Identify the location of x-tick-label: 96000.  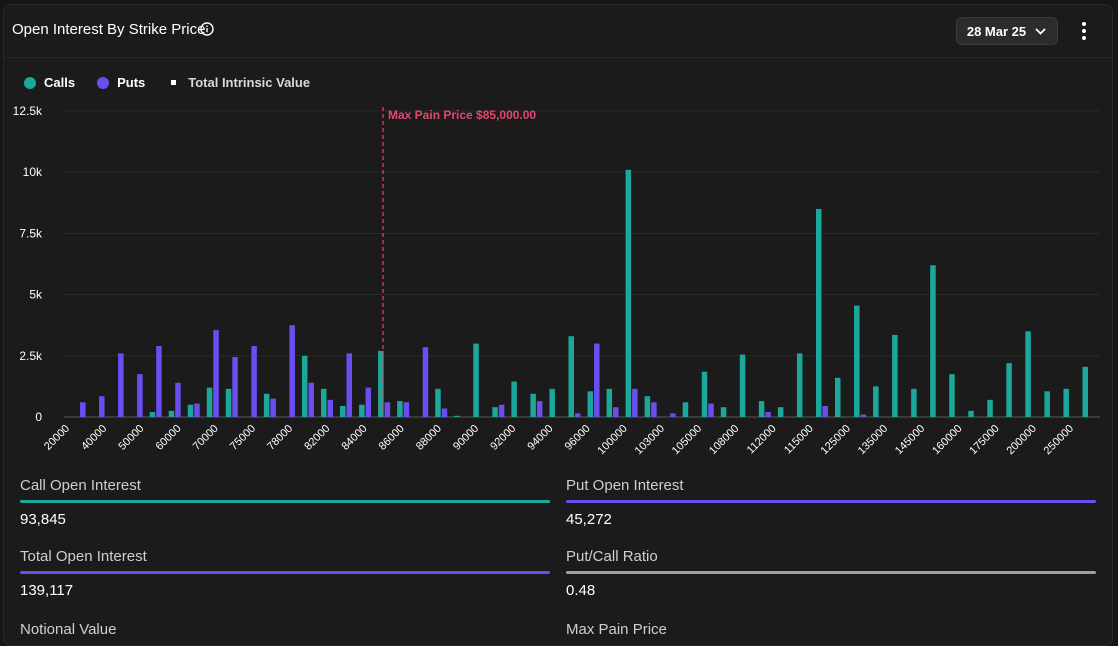
(578, 438).